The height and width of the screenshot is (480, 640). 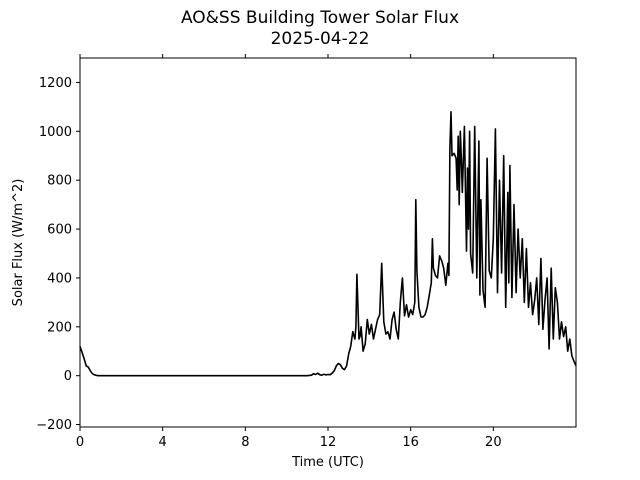 I want to click on y-tick-label: 1000, so click(x=55, y=132).